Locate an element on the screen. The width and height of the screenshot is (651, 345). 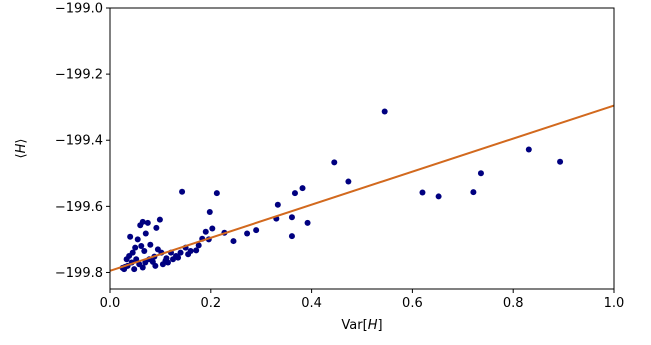
x-tick-label: 0.8 is located at coordinates (513, 303).